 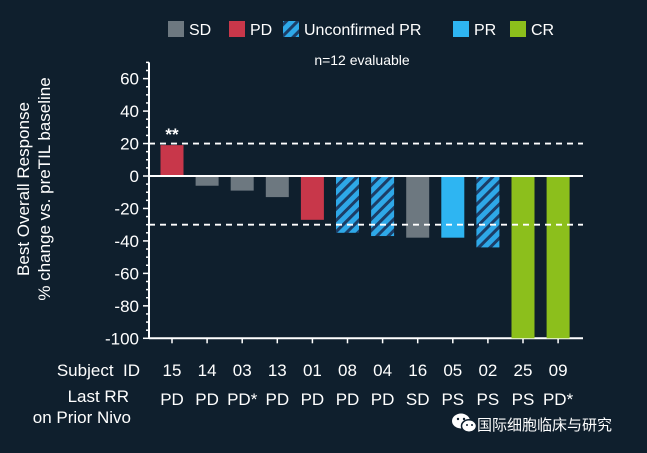 I want to click on legend-item-sd: SD, so click(x=189, y=30).